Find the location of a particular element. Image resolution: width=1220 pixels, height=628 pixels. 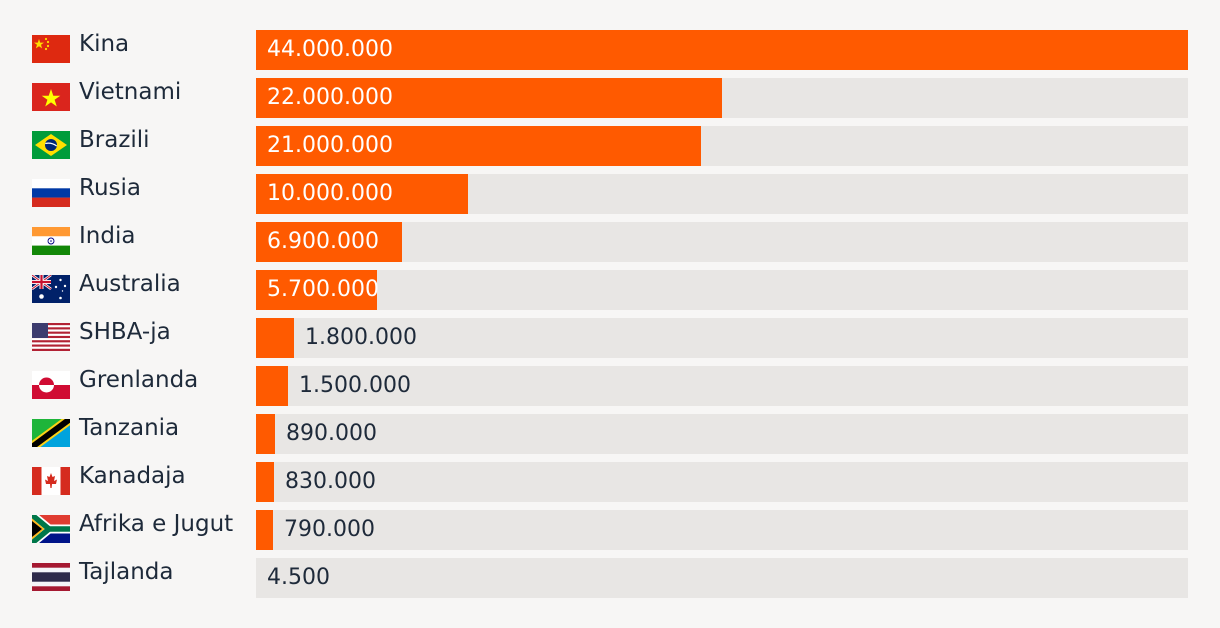

value-label: 890.000 is located at coordinates (331, 433).